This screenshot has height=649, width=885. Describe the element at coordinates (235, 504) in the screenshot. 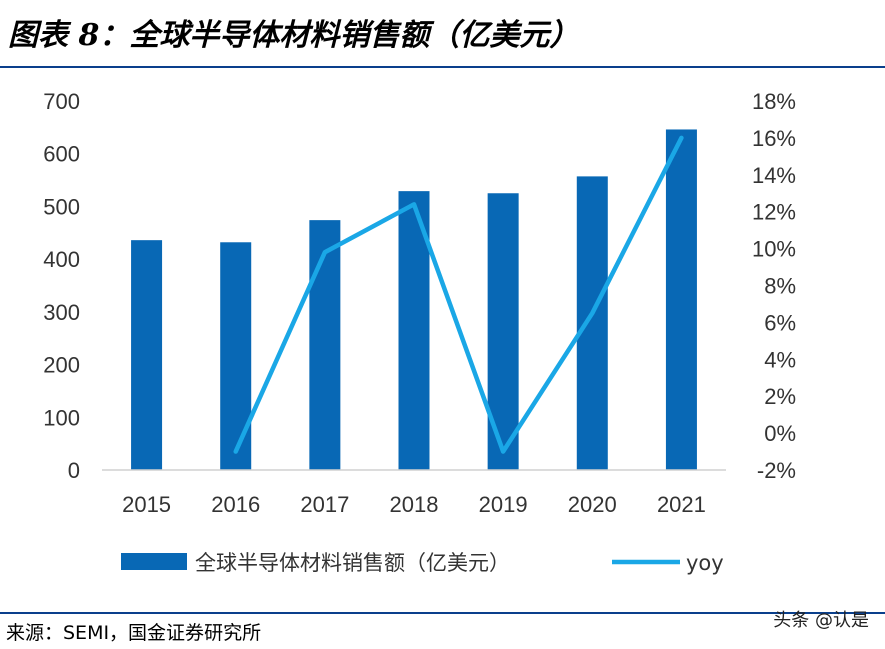

I see `x-tick-label: 2016` at that location.